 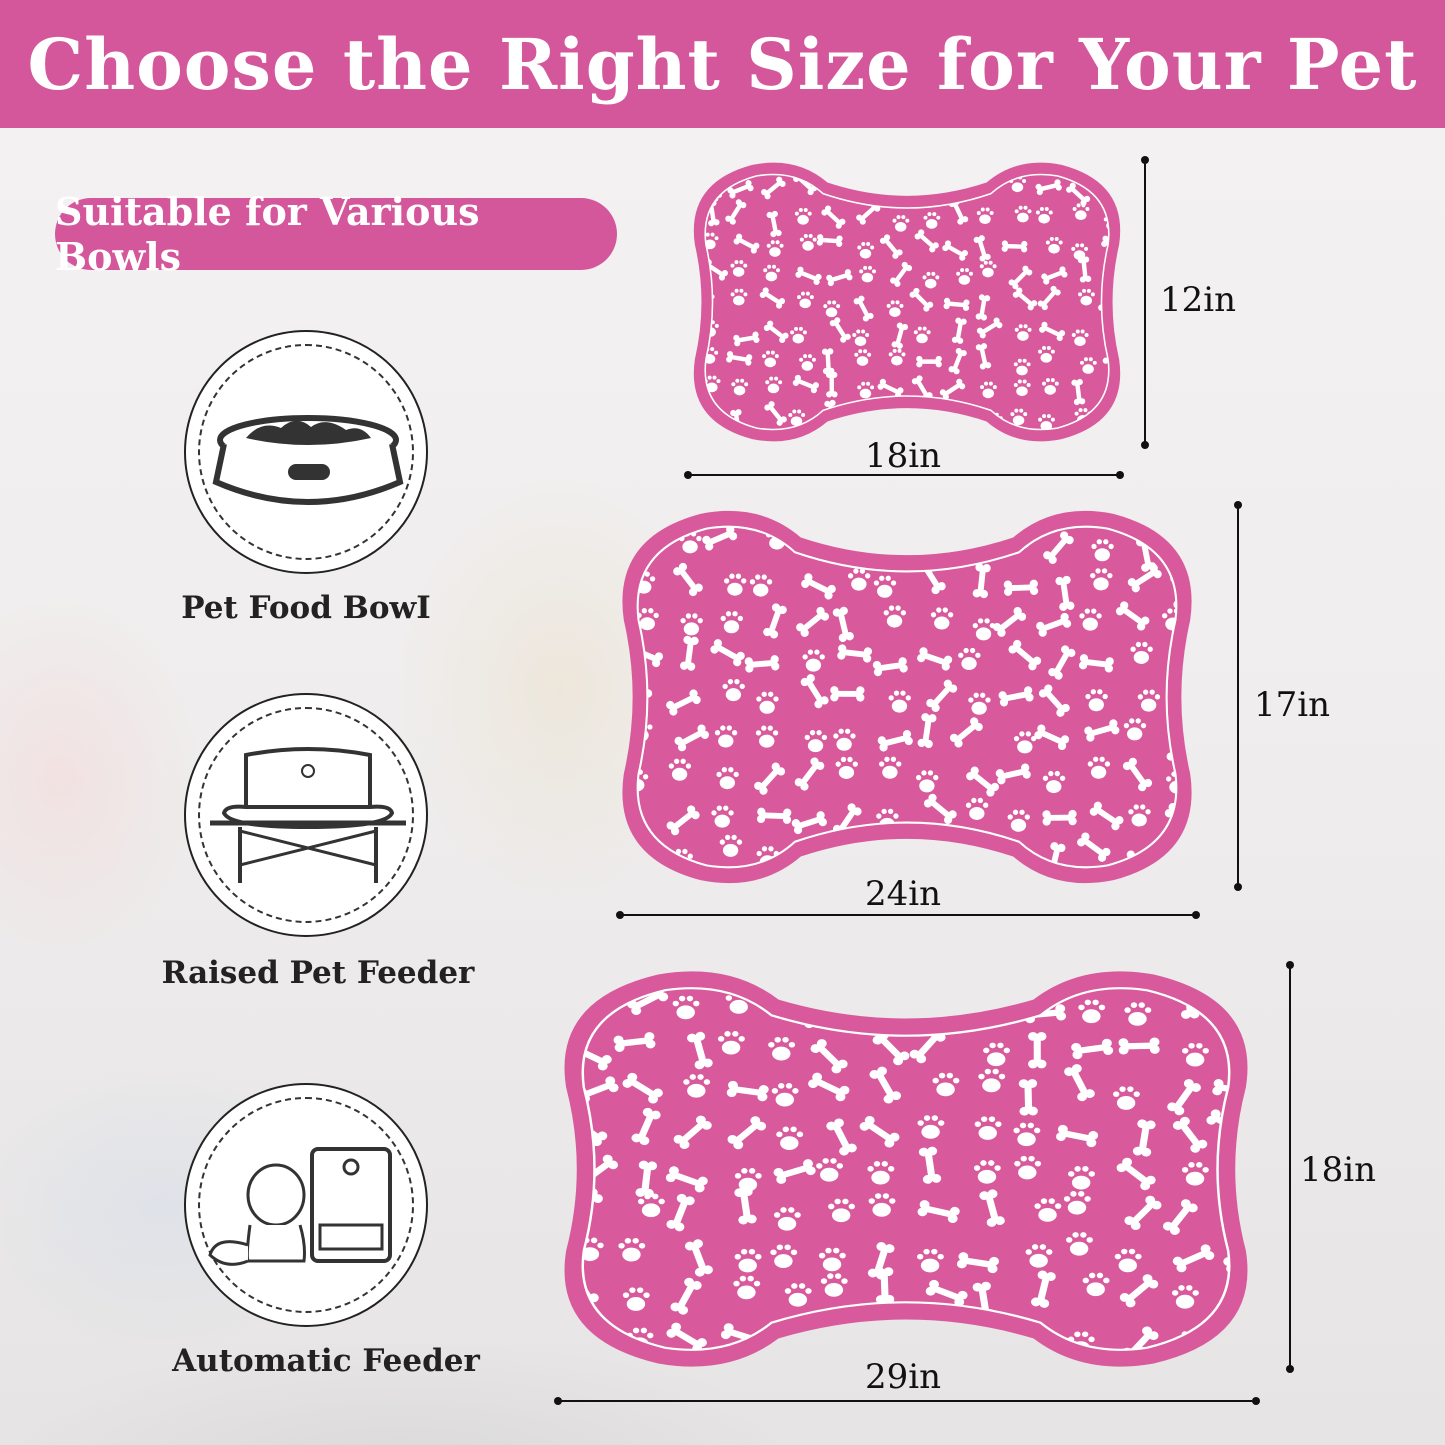 I want to click on mat-shape, so click(x=907, y=302).